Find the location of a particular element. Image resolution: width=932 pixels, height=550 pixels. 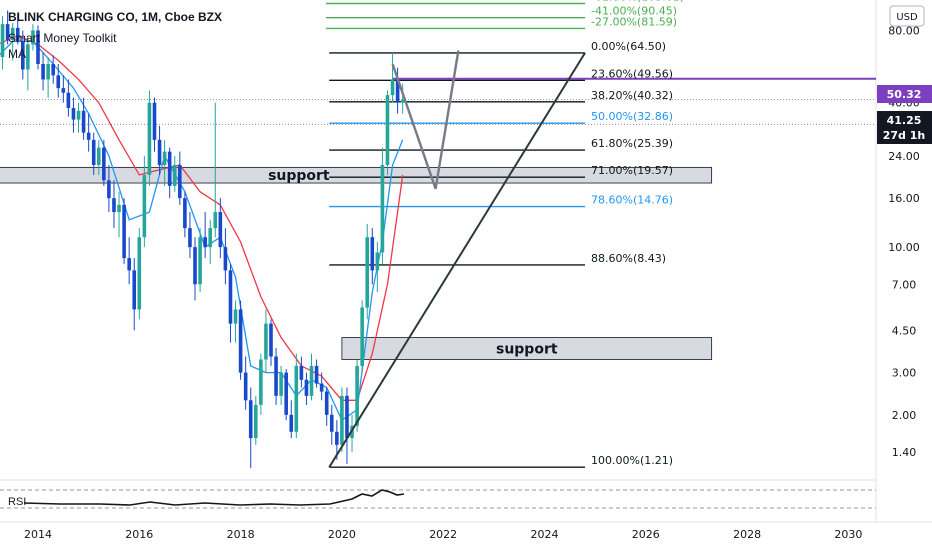

fib-level-label: 100.00%(1.21) is located at coordinates (632, 460).